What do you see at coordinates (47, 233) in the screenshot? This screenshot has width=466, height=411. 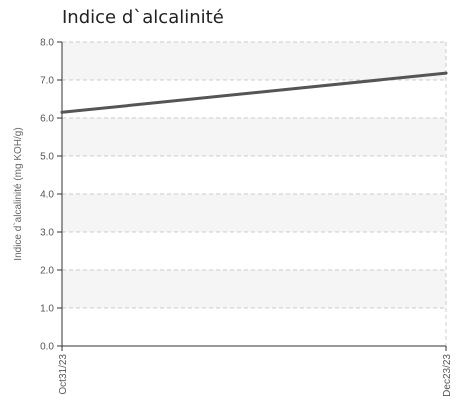 I see `y-tick-label: 3.0` at bounding box center [47, 233].